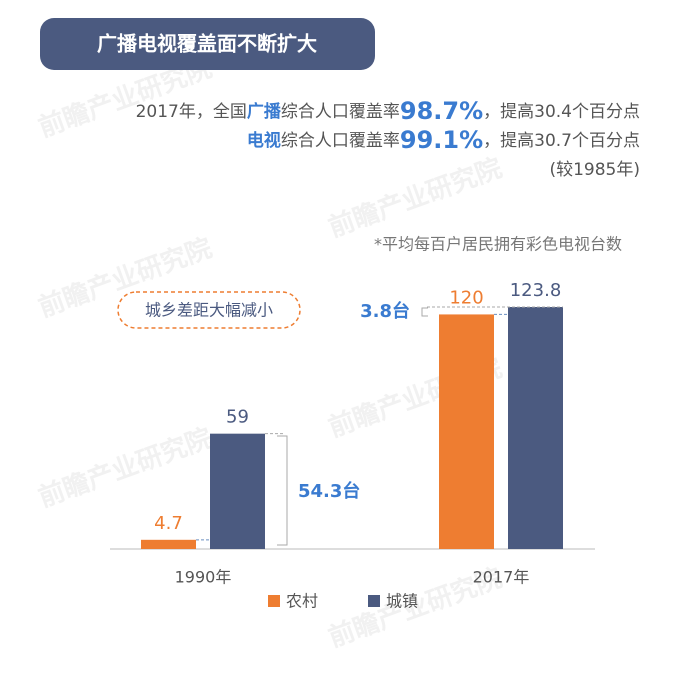 This screenshot has height=680, width=680. What do you see at coordinates (343, 601) in the screenshot?
I see `legend: 农村 城镇` at bounding box center [343, 601].